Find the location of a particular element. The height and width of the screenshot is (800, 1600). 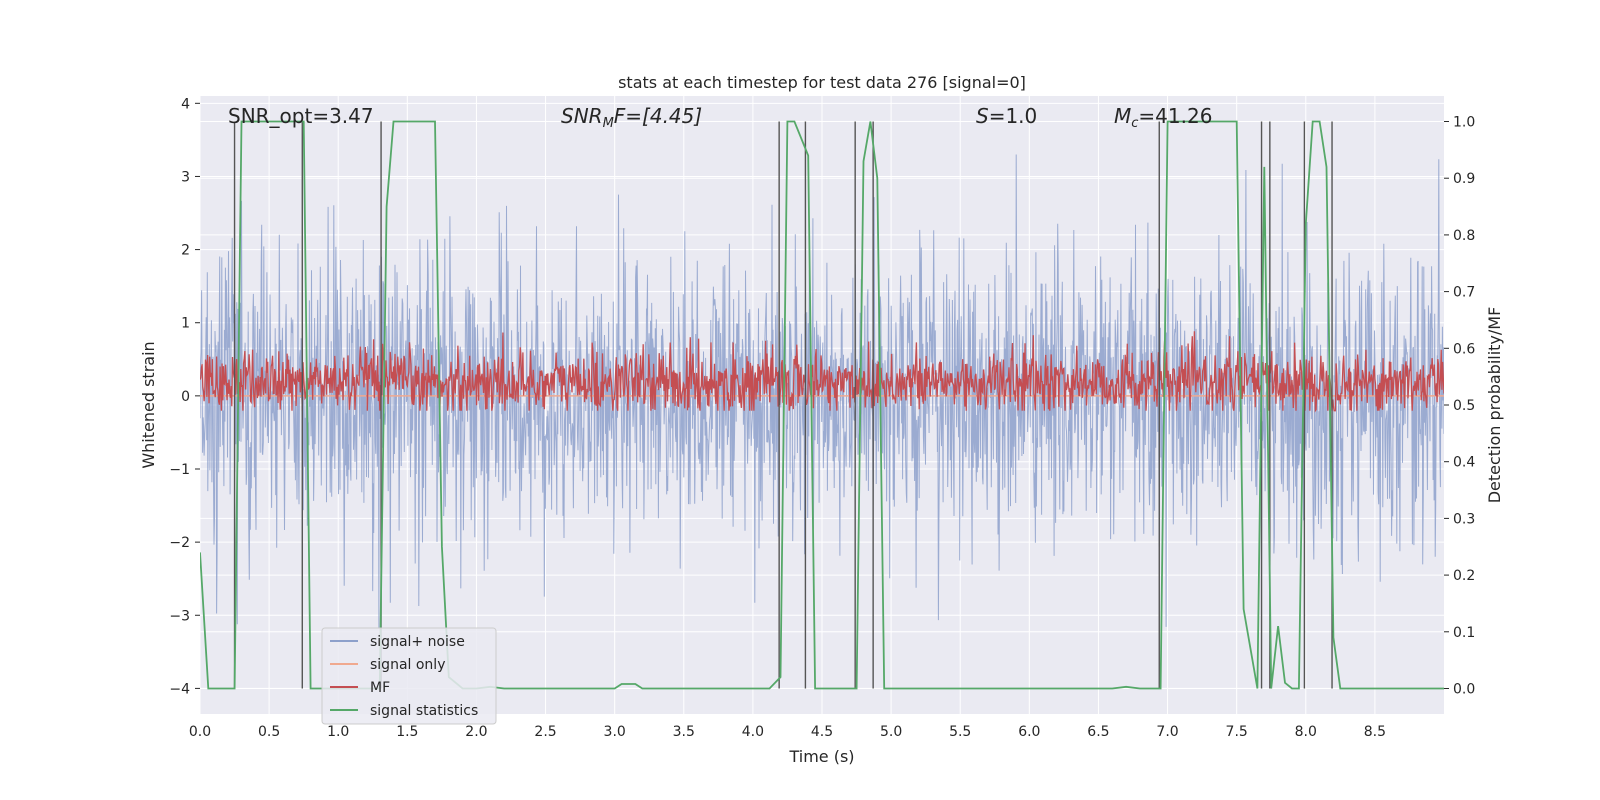

x-tick-label: 1.0 is located at coordinates (338, 732).